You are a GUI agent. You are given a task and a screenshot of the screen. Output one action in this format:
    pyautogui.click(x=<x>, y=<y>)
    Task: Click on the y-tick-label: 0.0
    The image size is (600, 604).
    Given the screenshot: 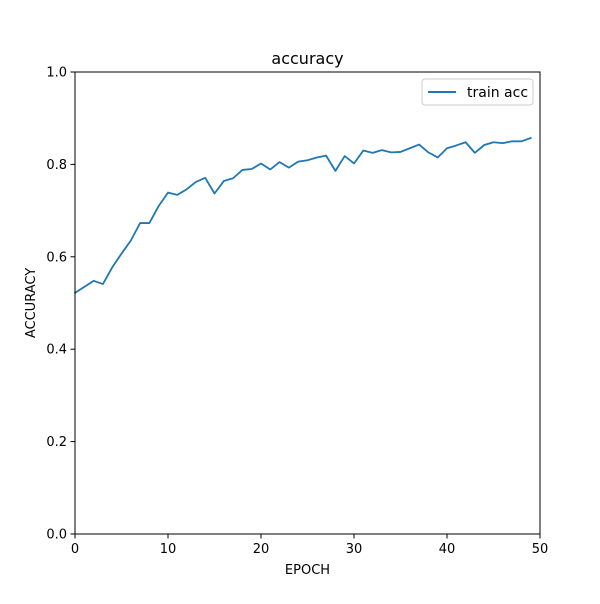 What is the action you would take?
    pyautogui.click(x=56, y=535)
    